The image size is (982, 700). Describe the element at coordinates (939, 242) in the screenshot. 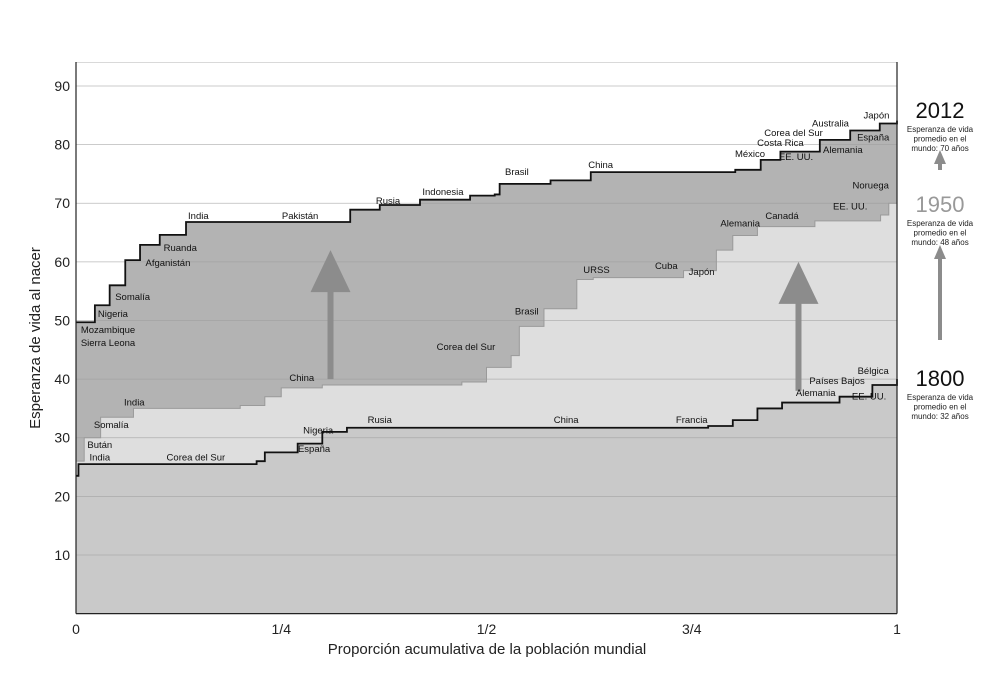

I see `legend-caption: mundo: 48 años` at that location.